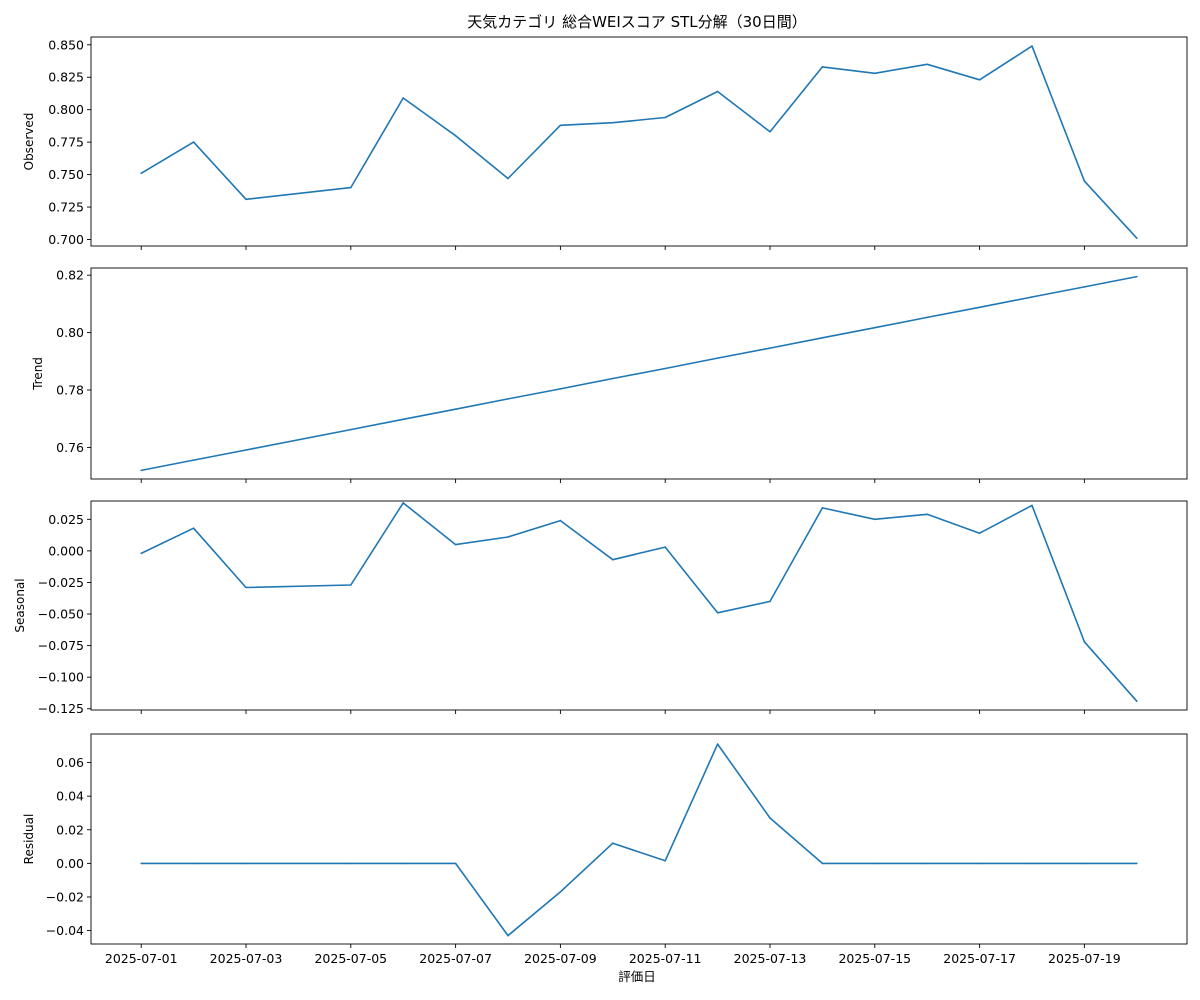 Image resolution: width=1200 pixels, height=1000 pixels. Describe the element at coordinates (66, 142) in the screenshot. I see `y-tick-label: 0.775` at that location.